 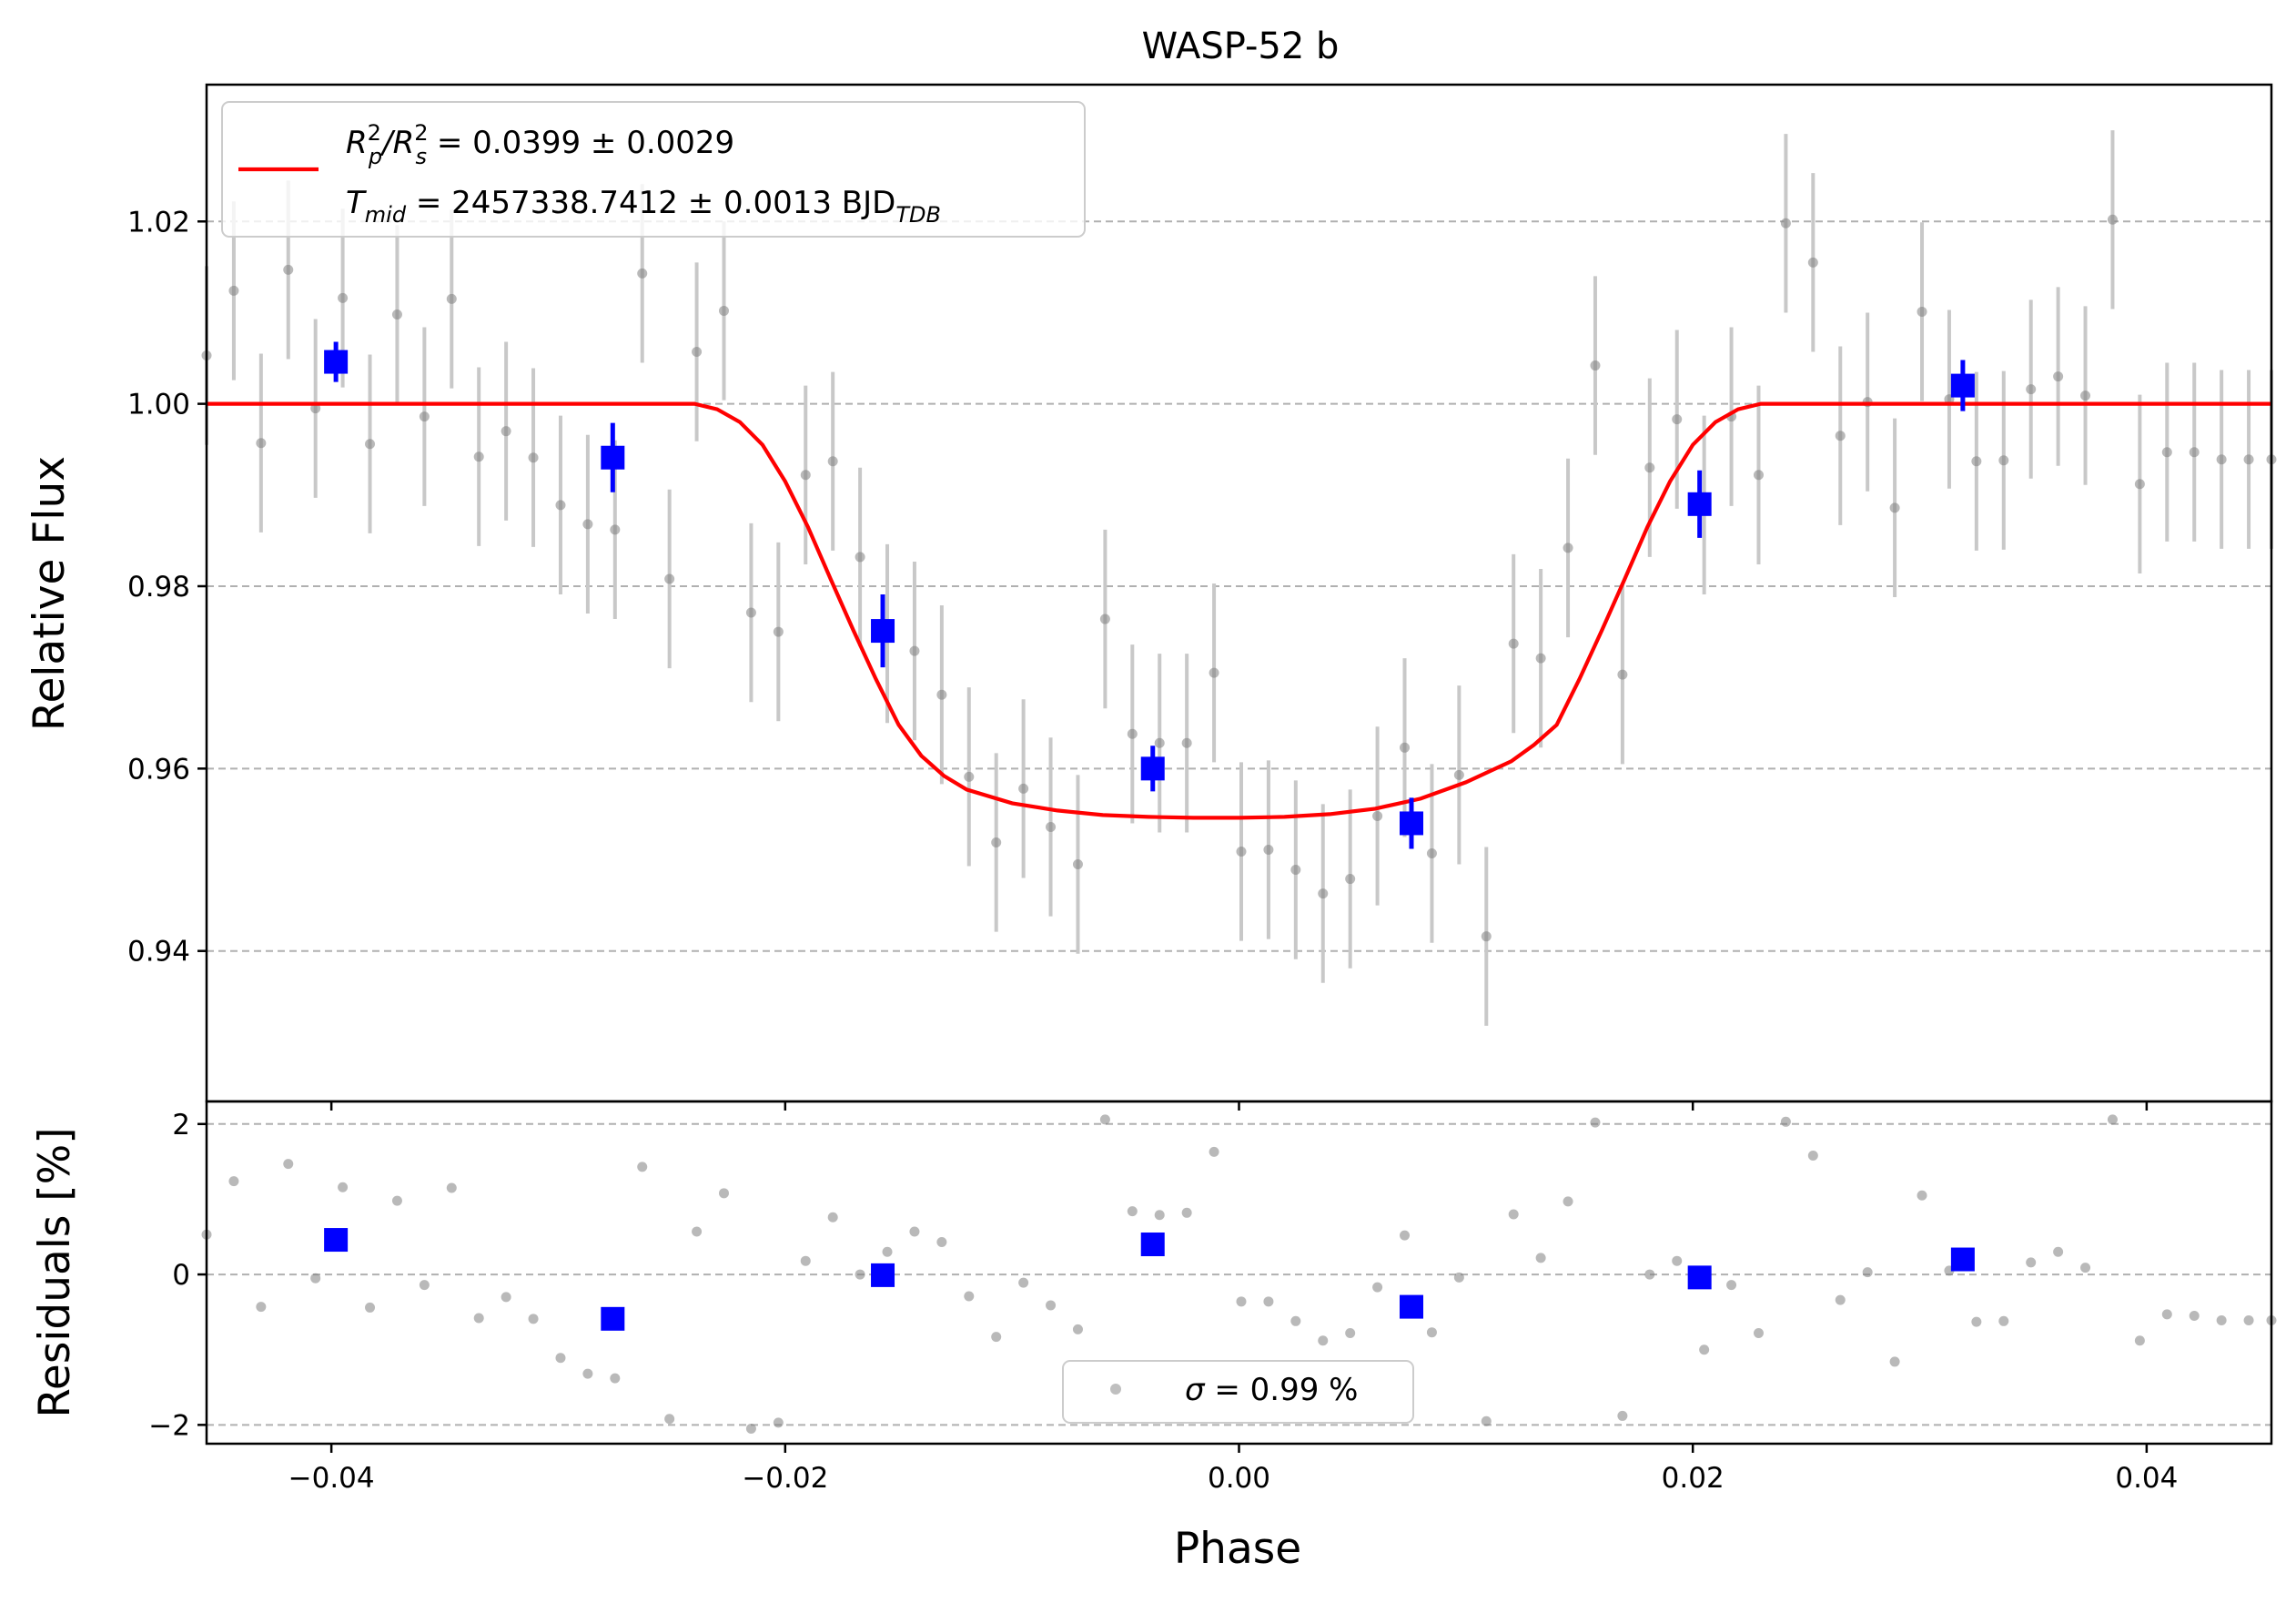 I want to click on chart-title: WASP-52 b, so click(x=1241, y=46).